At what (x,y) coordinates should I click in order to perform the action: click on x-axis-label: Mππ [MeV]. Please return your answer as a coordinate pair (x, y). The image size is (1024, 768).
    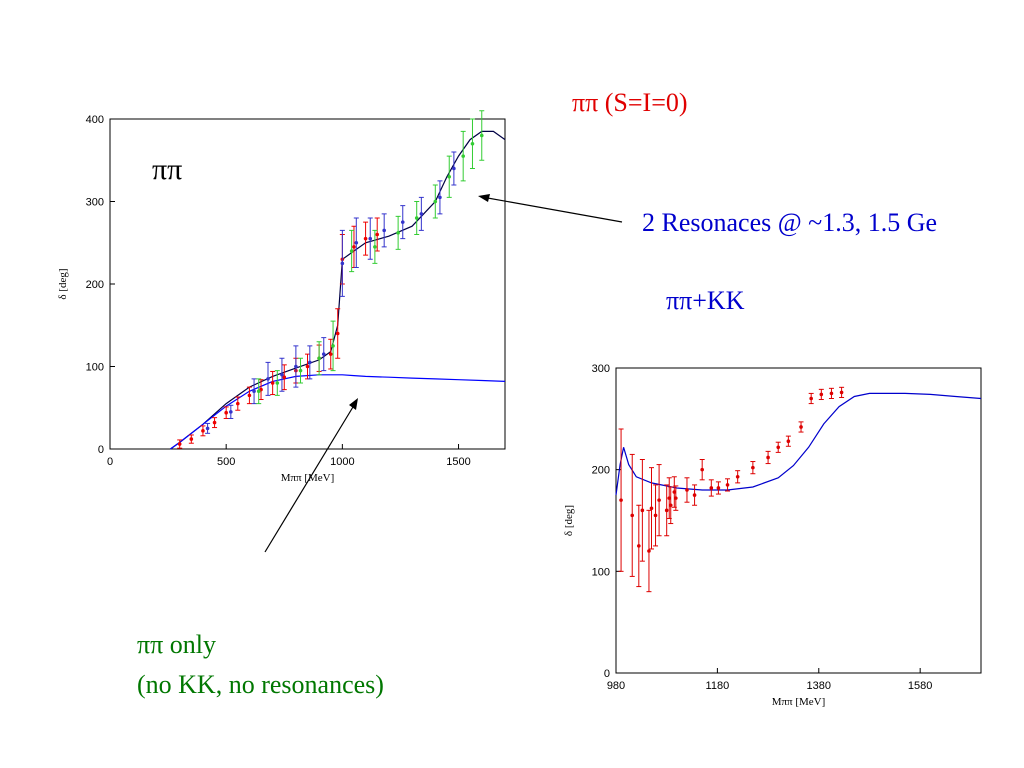
    Looking at the image, I should click on (799, 702).